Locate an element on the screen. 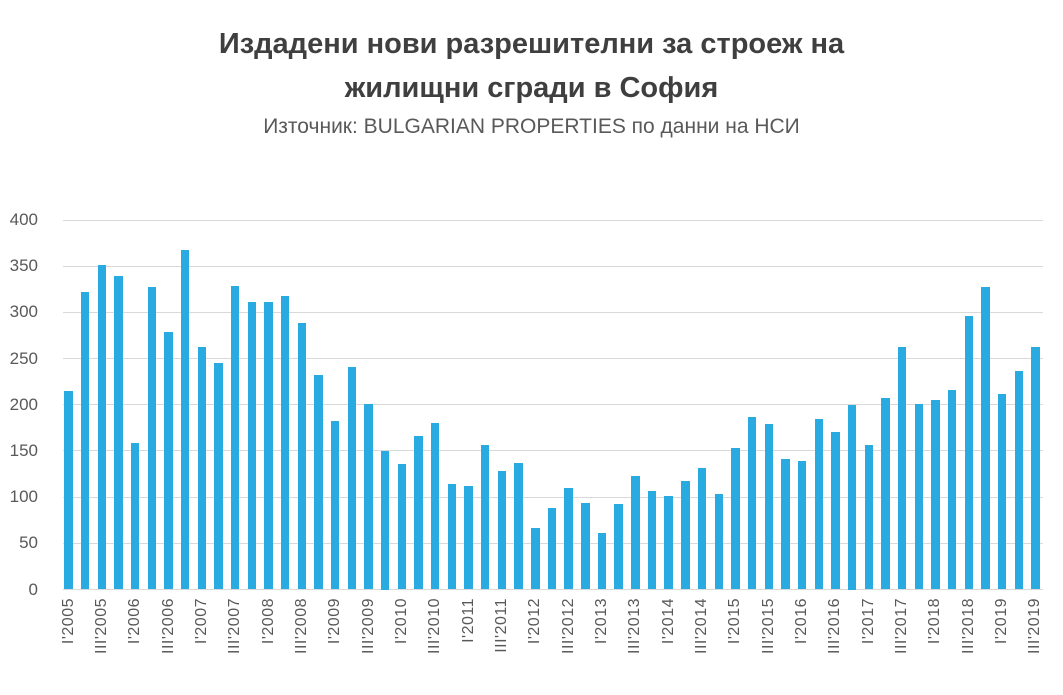  x-axis-tick-label: III'2017 is located at coordinates (902, 625).